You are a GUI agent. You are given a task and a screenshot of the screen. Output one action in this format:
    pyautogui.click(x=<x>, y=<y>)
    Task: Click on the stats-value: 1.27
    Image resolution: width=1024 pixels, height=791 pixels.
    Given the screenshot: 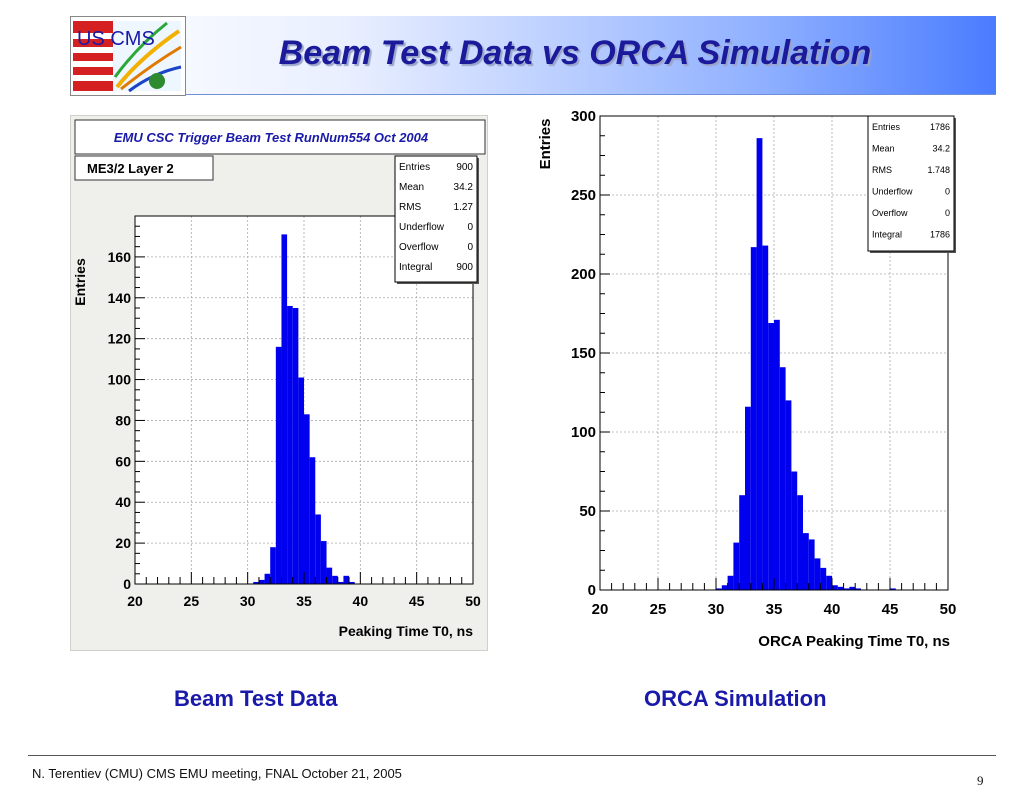 What is the action you would take?
    pyautogui.click(x=464, y=207)
    